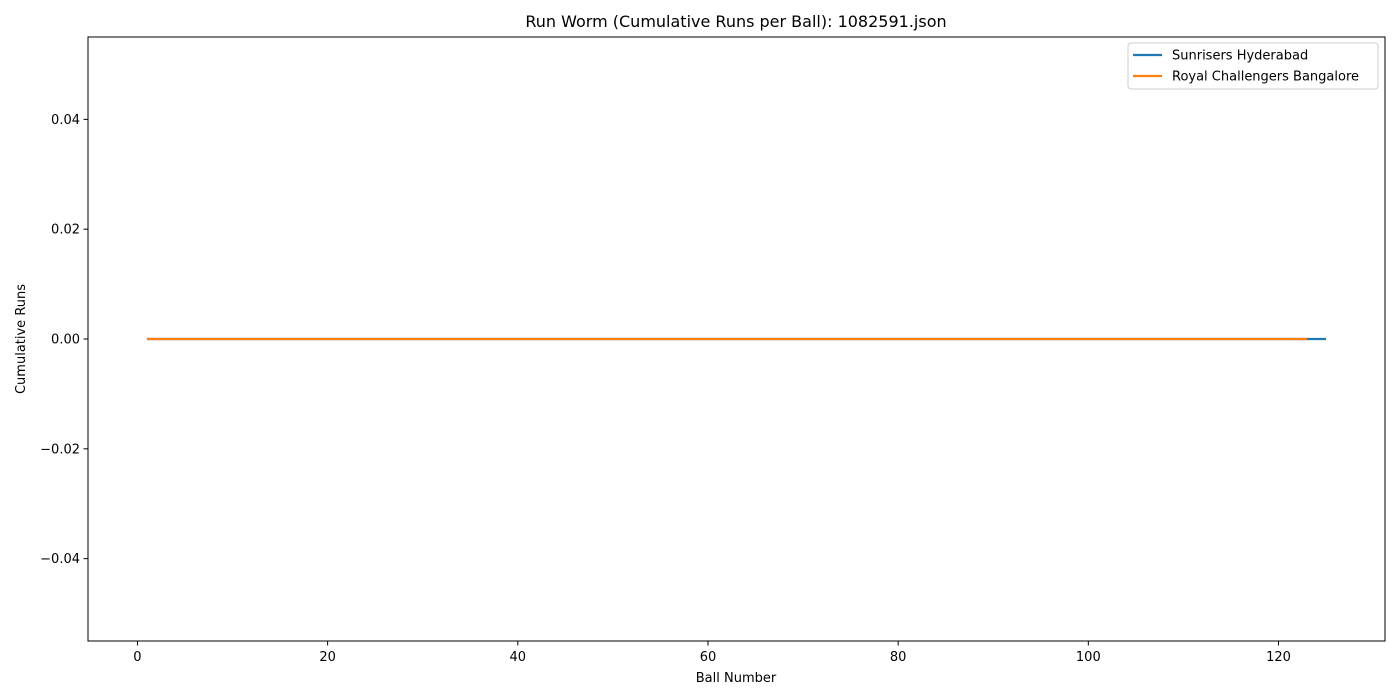 This screenshot has width=1400, height=700. I want to click on x-tick-label: 20, so click(327, 657).